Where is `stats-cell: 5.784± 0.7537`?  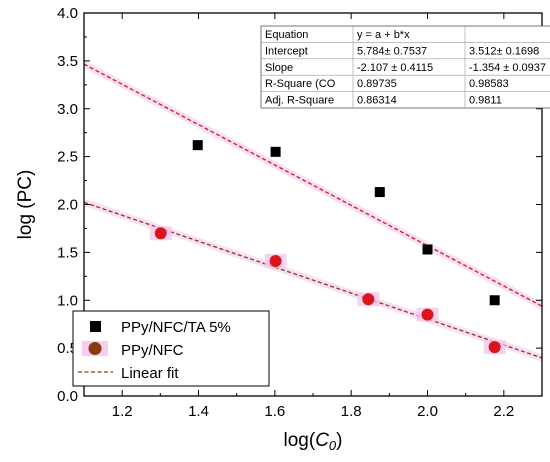 stats-cell: 5.784± 0.7537 is located at coordinates (392, 51).